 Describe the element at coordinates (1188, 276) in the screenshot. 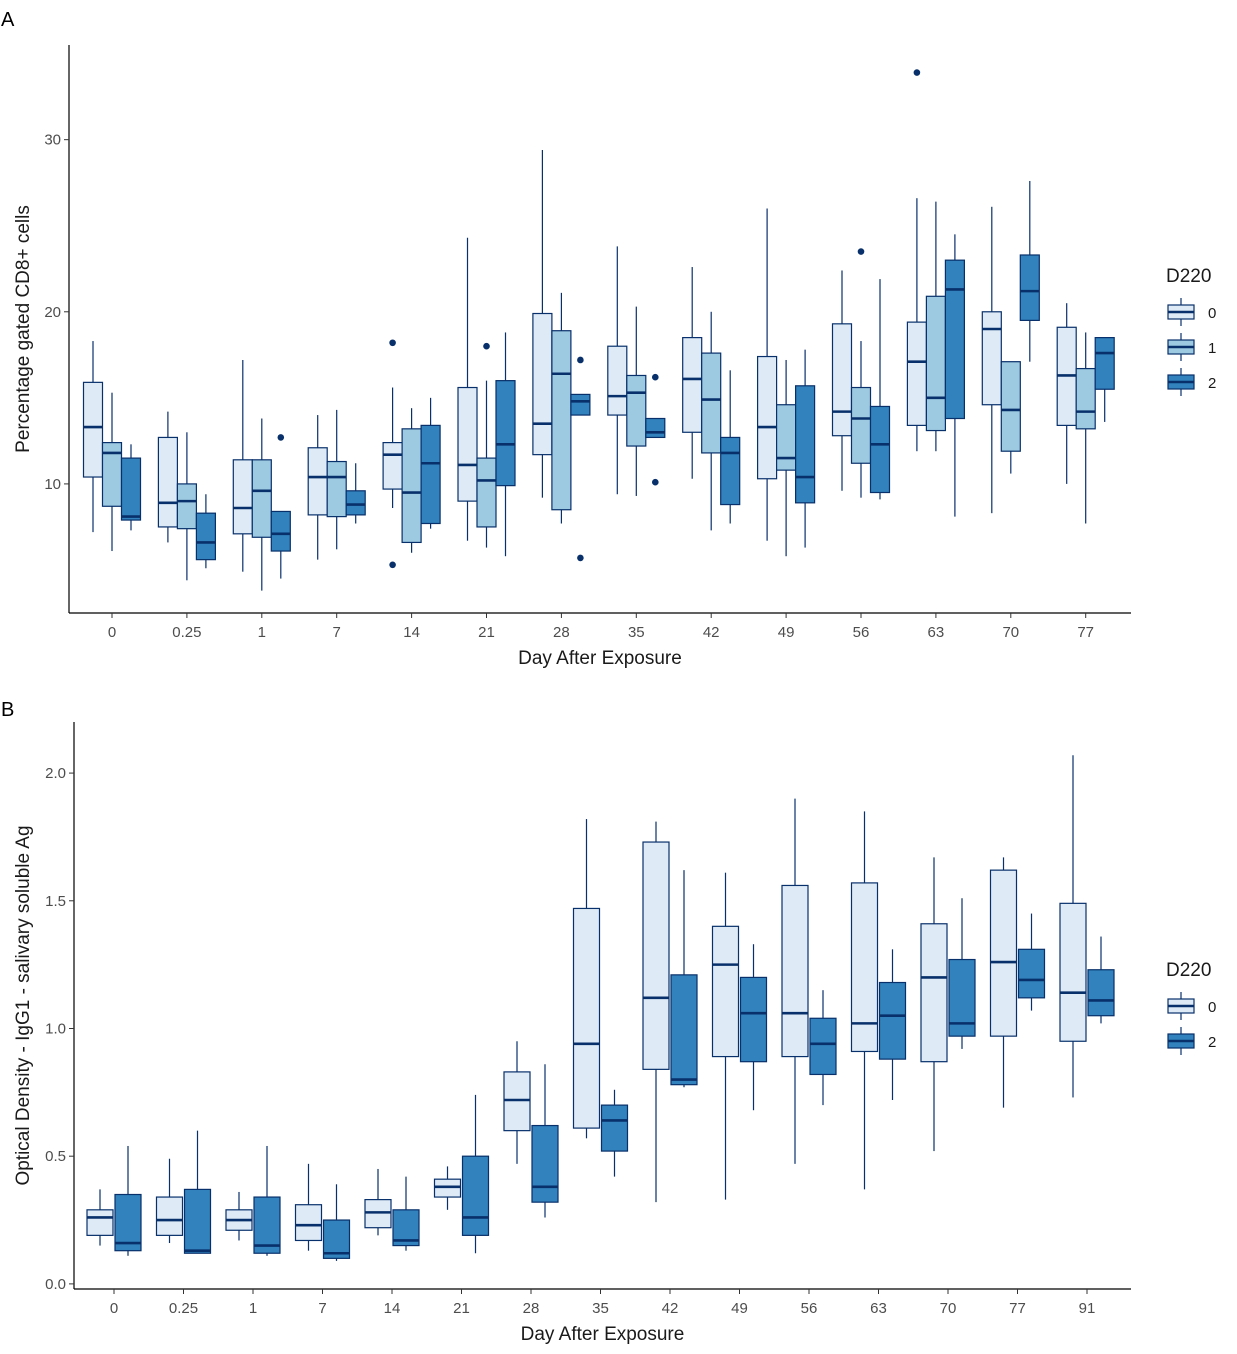

I see `legend-title: D220` at that location.